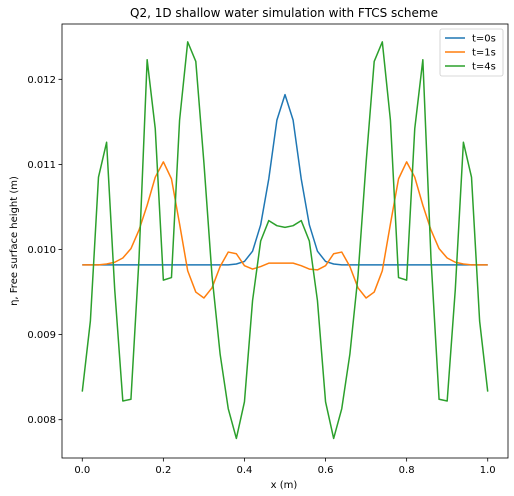  I want to click on legend-box, so click(471, 52).